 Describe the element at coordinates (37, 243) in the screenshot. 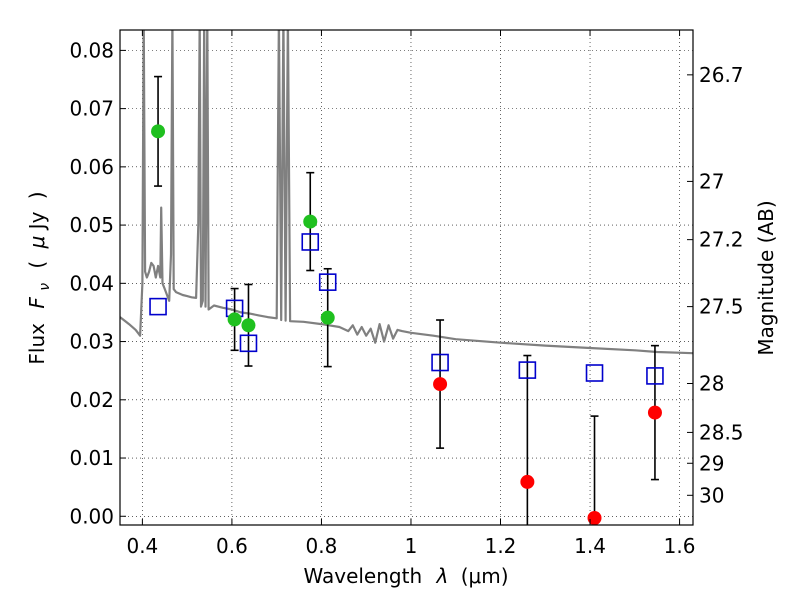

I see `y-axis-label-unit-symbol: μ` at that location.